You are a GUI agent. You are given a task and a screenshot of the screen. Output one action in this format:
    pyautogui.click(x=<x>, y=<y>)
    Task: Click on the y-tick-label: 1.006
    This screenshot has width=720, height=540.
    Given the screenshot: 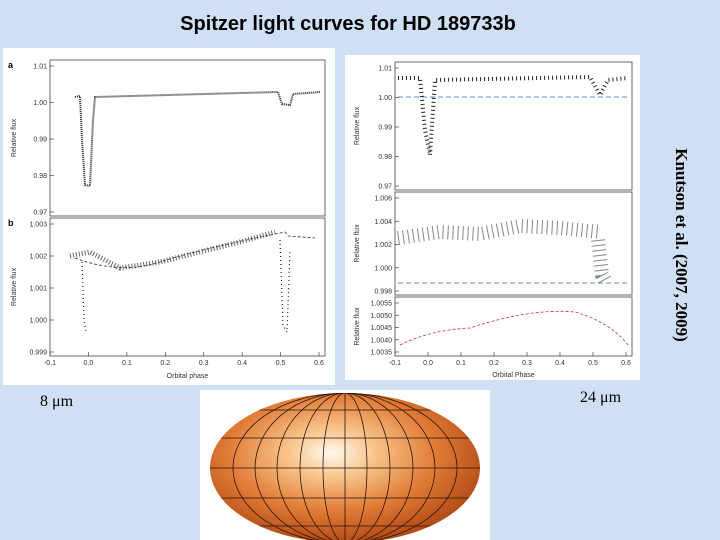 What is the action you would take?
    pyautogui.click(x=383, y=199)
    